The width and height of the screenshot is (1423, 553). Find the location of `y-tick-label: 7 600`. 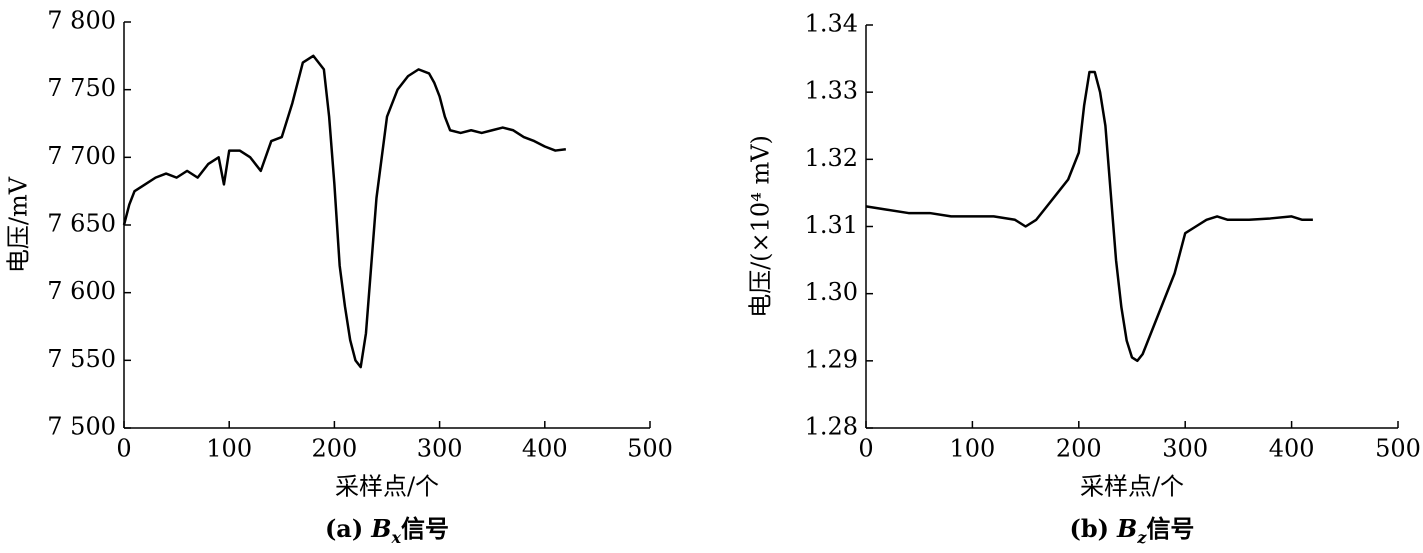

y-tick-label: 7 600 is located at coordinates (81, 291).